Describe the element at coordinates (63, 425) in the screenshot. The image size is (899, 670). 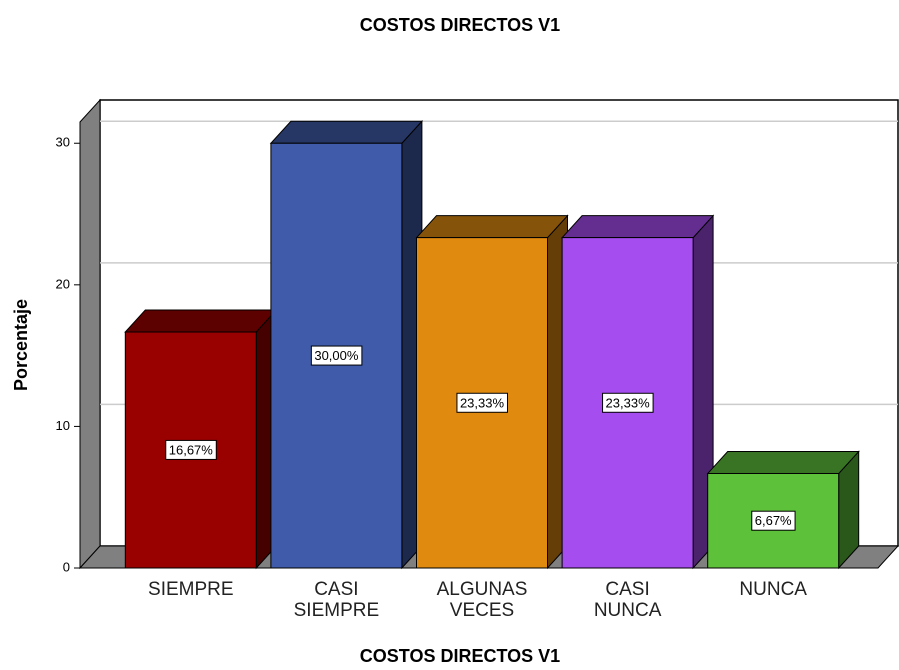
I see `y-tick-label: 10` at that location.